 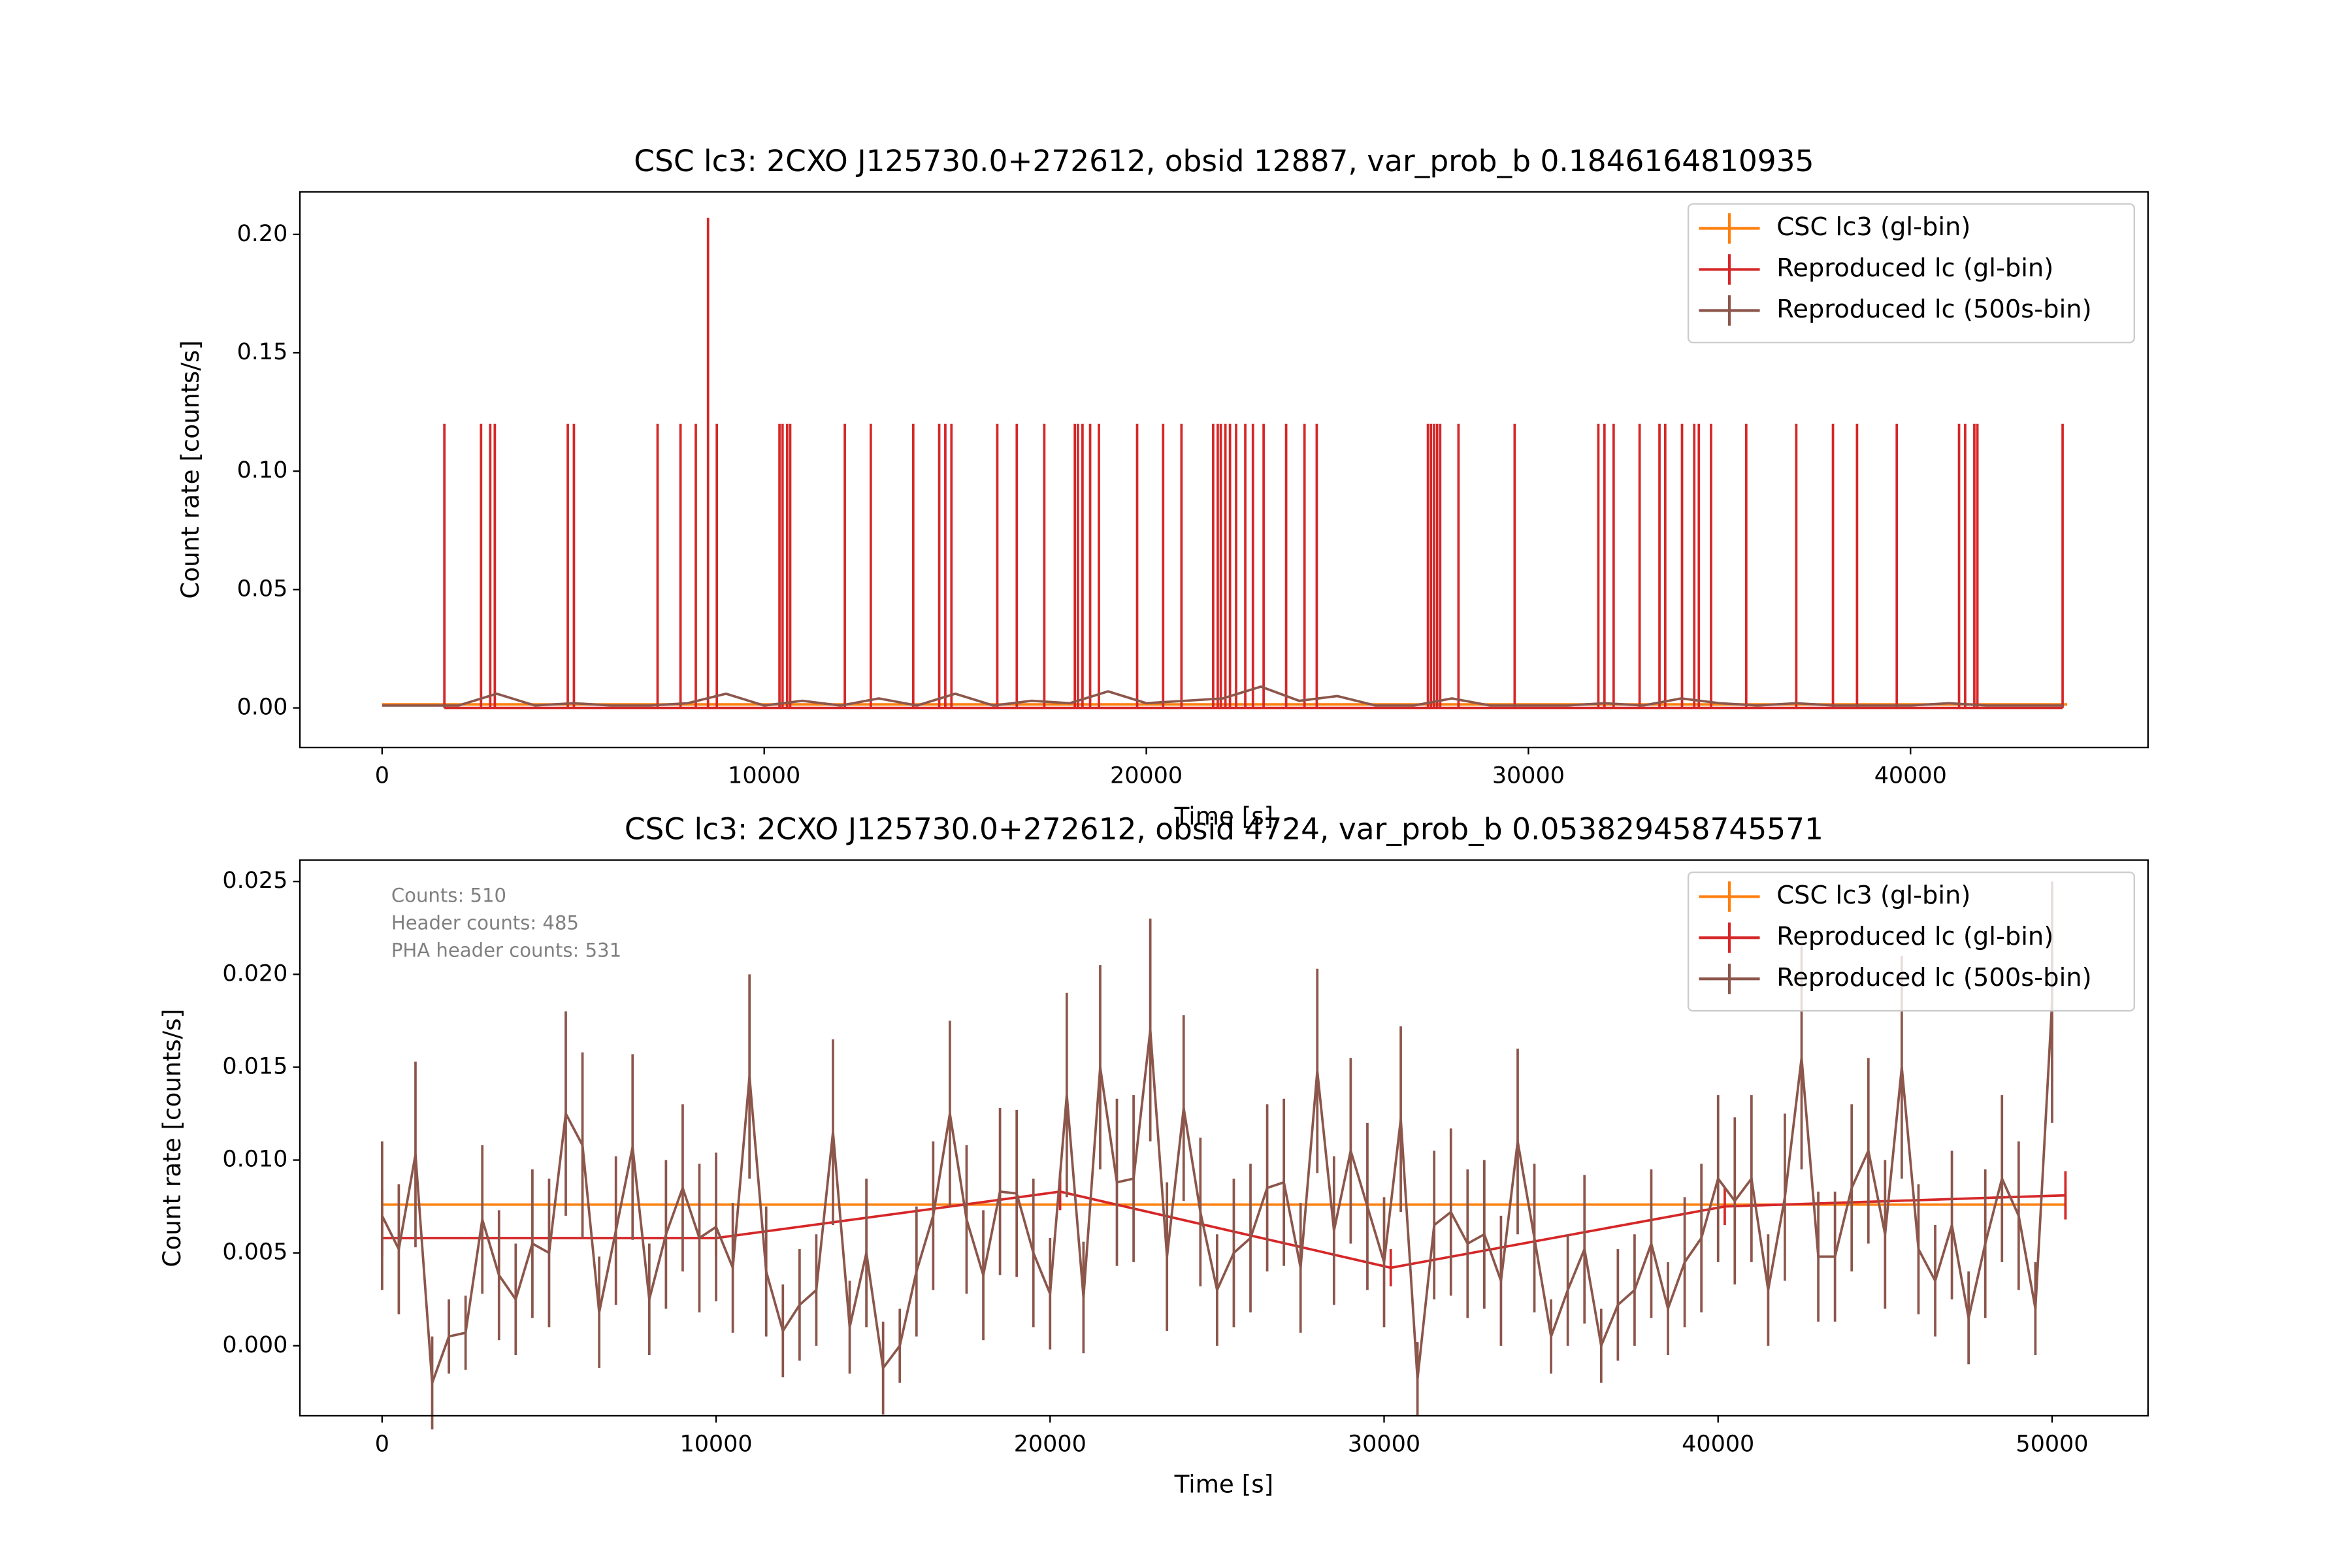 I want to click on y-tick-label: 0.15, so click(x=262, y=352).